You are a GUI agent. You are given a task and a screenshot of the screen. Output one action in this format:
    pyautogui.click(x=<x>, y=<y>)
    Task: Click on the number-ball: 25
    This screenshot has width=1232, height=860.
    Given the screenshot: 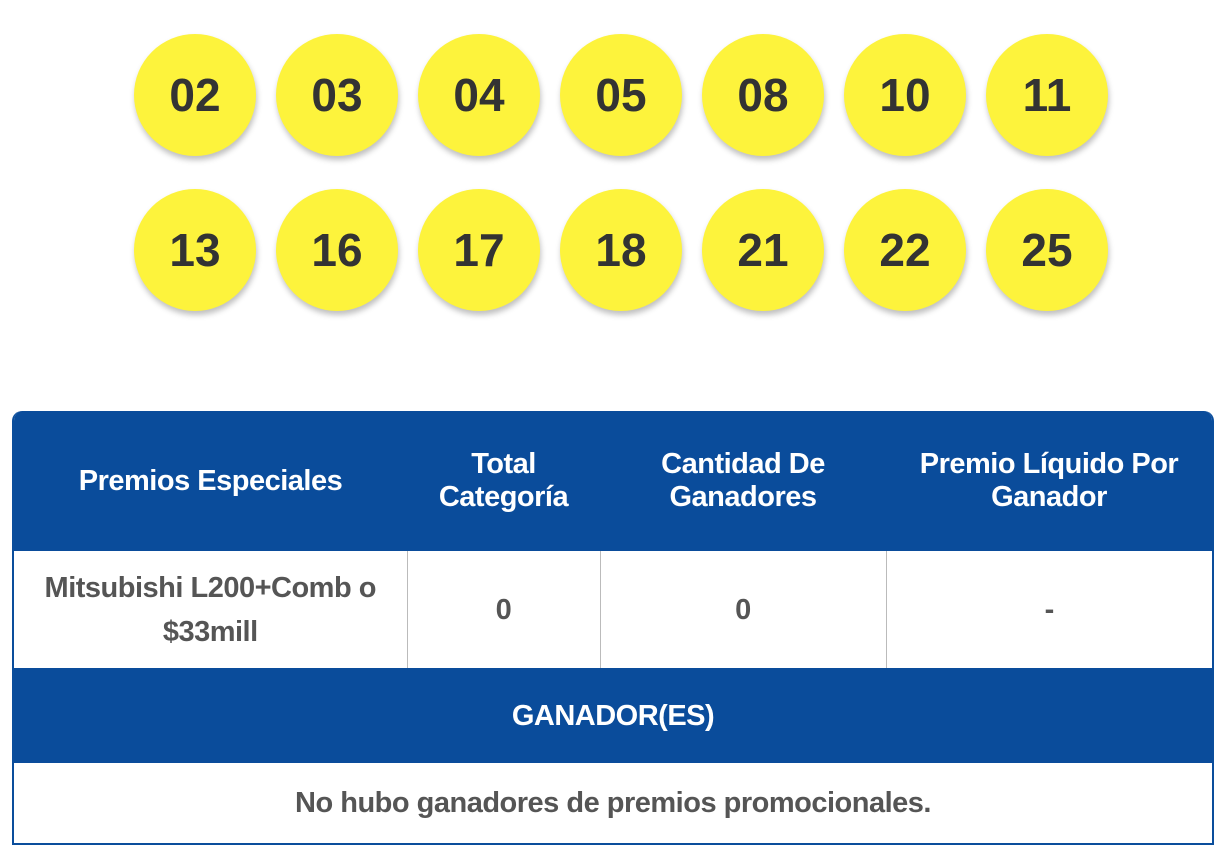 What is the action you would take?
    pyautogui.click(x=1047, y=250)
    